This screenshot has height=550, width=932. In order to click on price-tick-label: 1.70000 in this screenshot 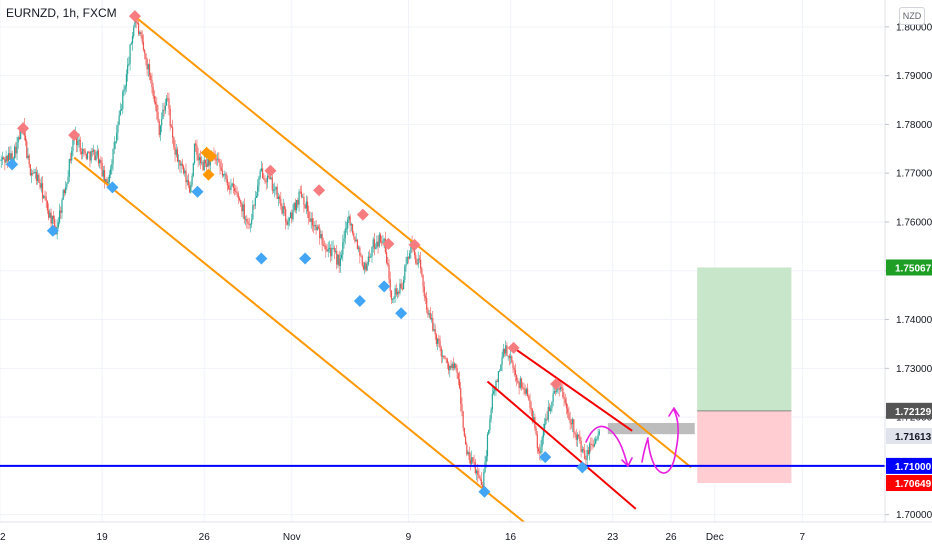, I will do `click(914, 515)`.